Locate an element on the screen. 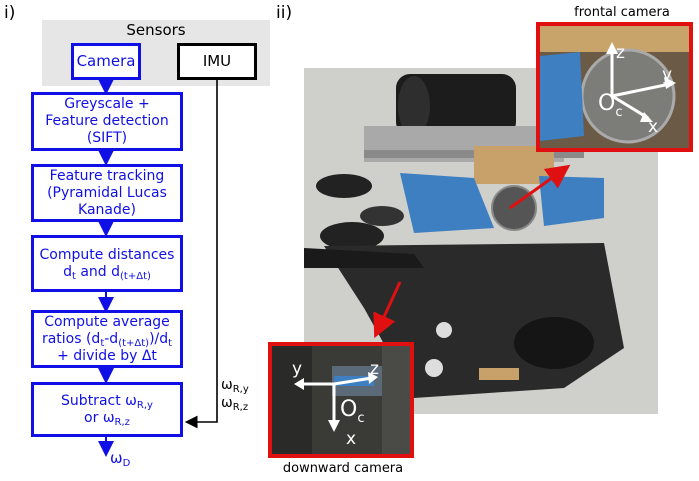  downward-camera-view: y z x Oc is located at coordinates (341, 400).